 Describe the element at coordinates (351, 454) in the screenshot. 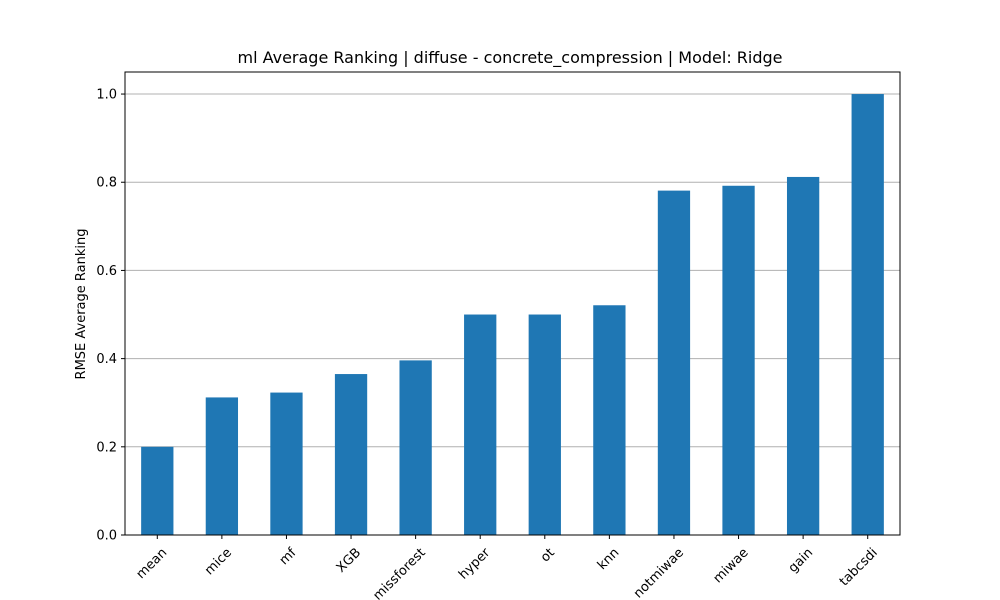

I see `bar-XGB` at that location.